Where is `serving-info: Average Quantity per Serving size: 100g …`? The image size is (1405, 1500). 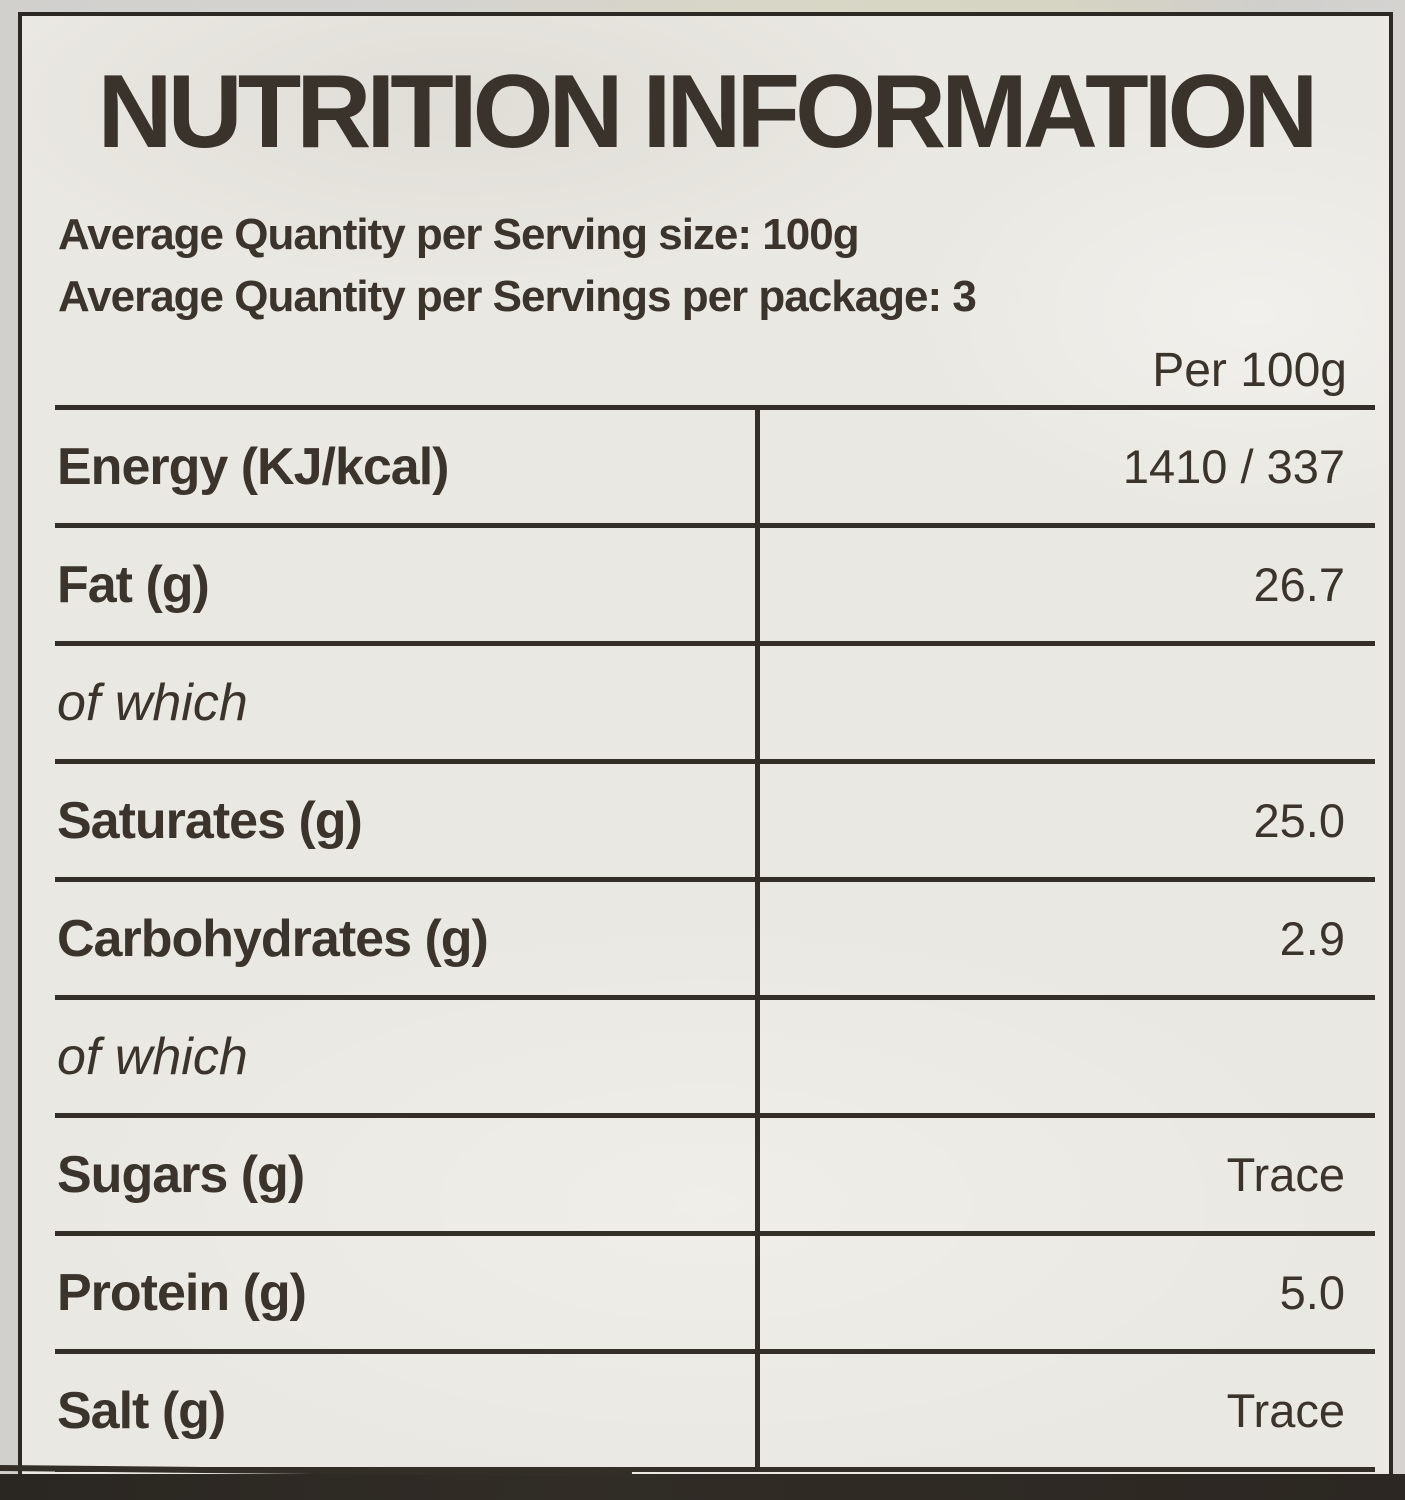 serving-info: Average Quantity per Serving size: 100g … is located at coordinates (723, 266).